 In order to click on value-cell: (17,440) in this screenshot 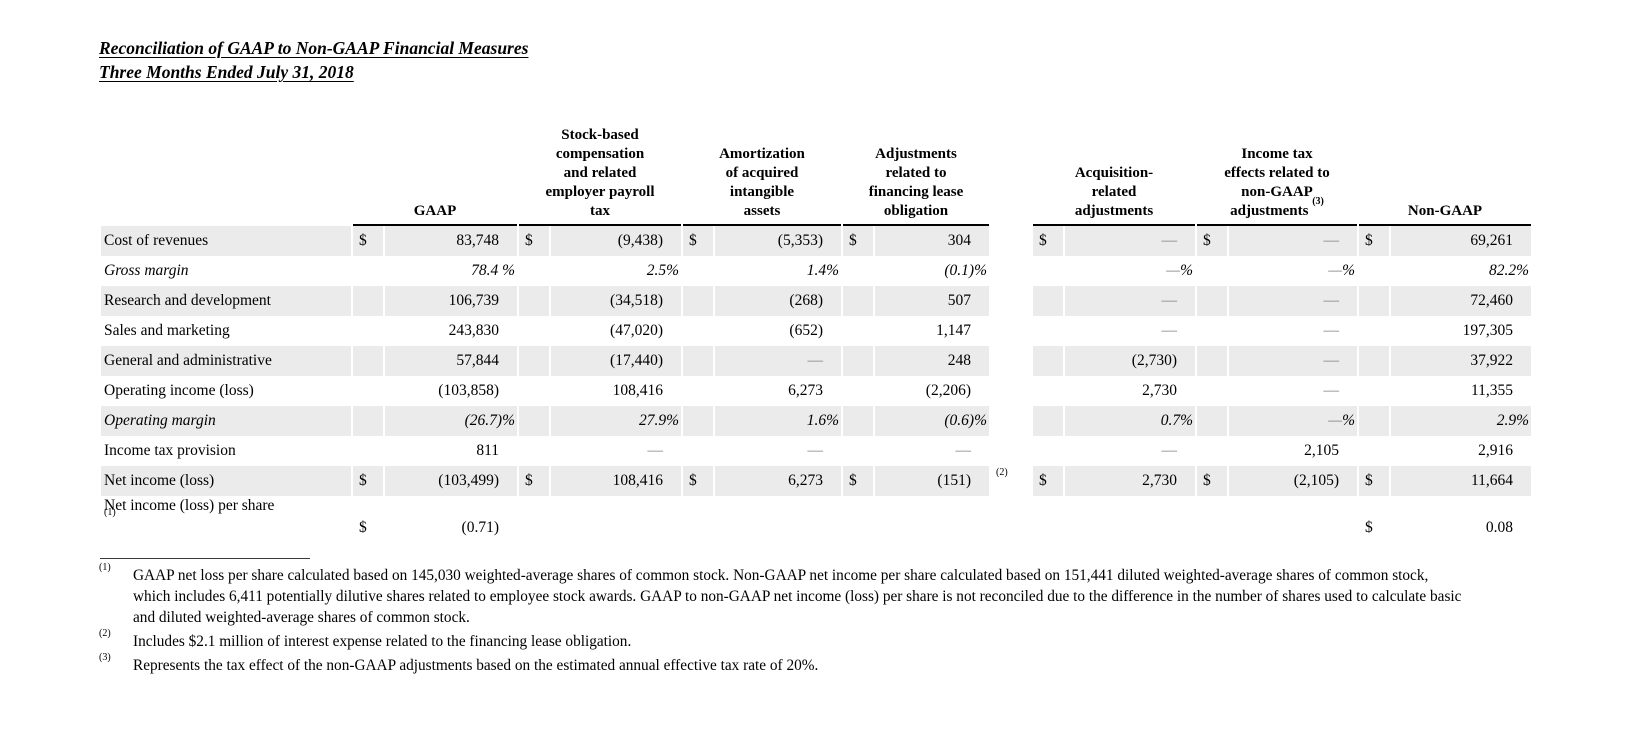, I will do `click(616, 361)`.